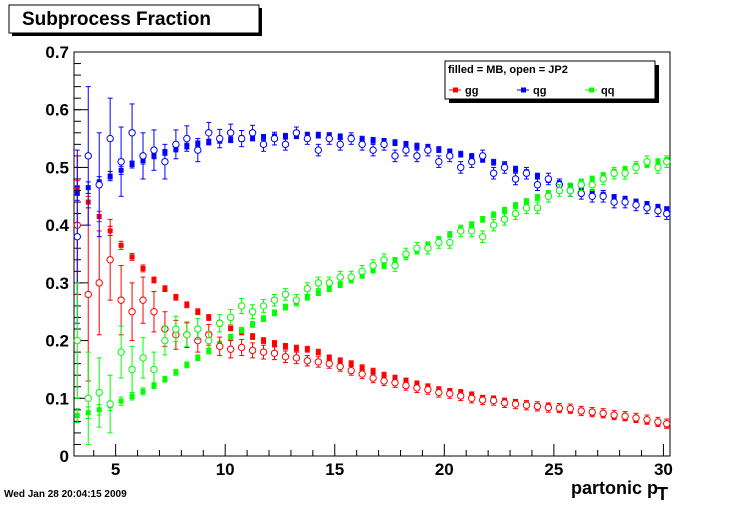  What do you see at coordinates (531, 91) in the screenshot?
I see `legend-entry-qg: qg` at bounding box center [531, 91].